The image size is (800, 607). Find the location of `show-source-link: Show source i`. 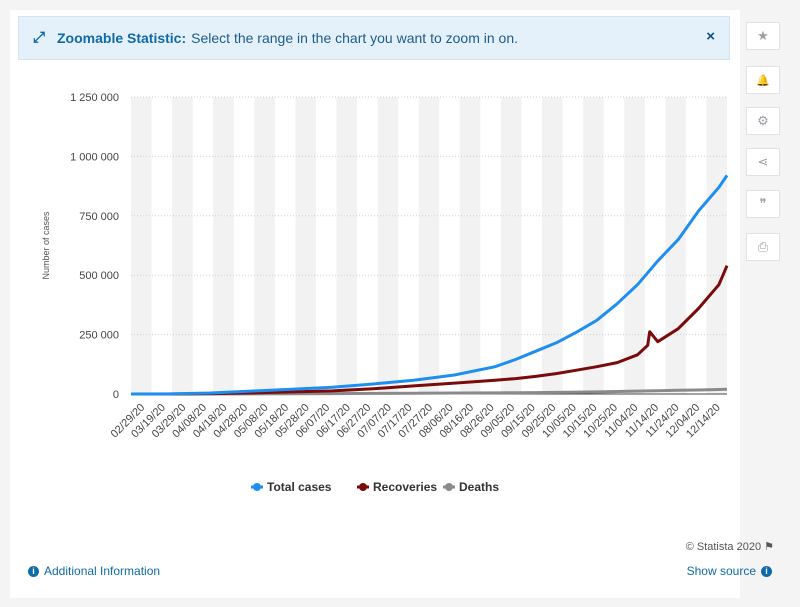

show-source-link: Show source i is located at coordinates (729, 571).